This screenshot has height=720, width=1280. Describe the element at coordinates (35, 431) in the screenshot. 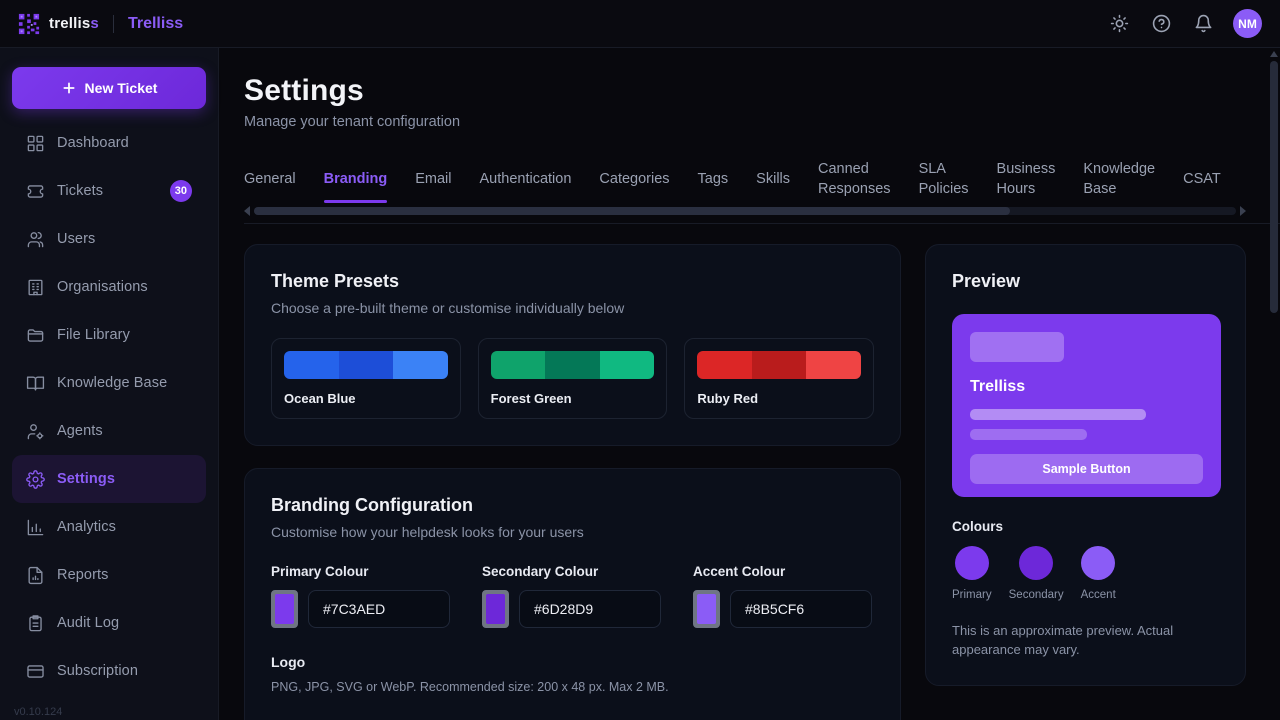

I see `agent-icon` at that location.